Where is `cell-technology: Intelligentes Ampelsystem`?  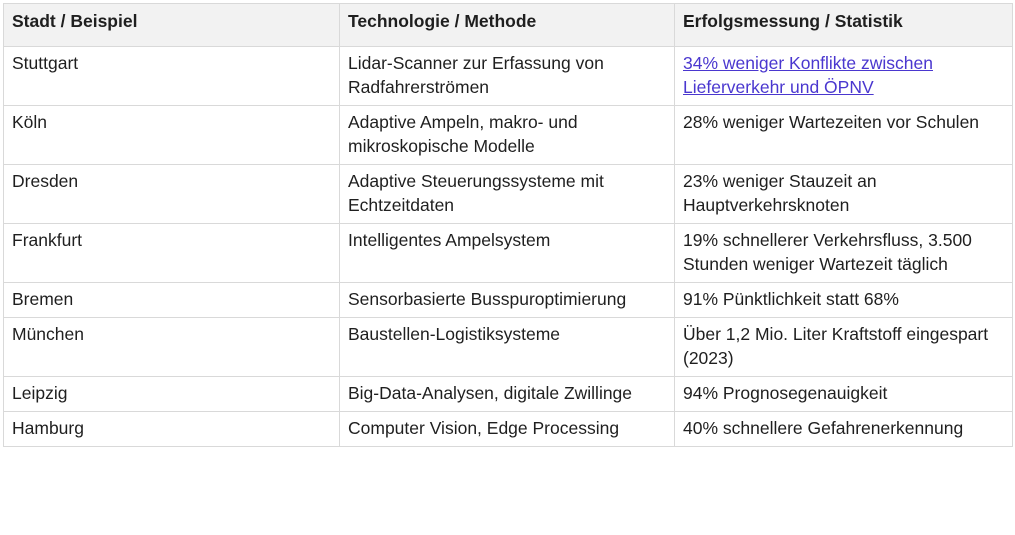 cell-technology: Intelligentes Ampelsystem is located at coordinates (507, 253).